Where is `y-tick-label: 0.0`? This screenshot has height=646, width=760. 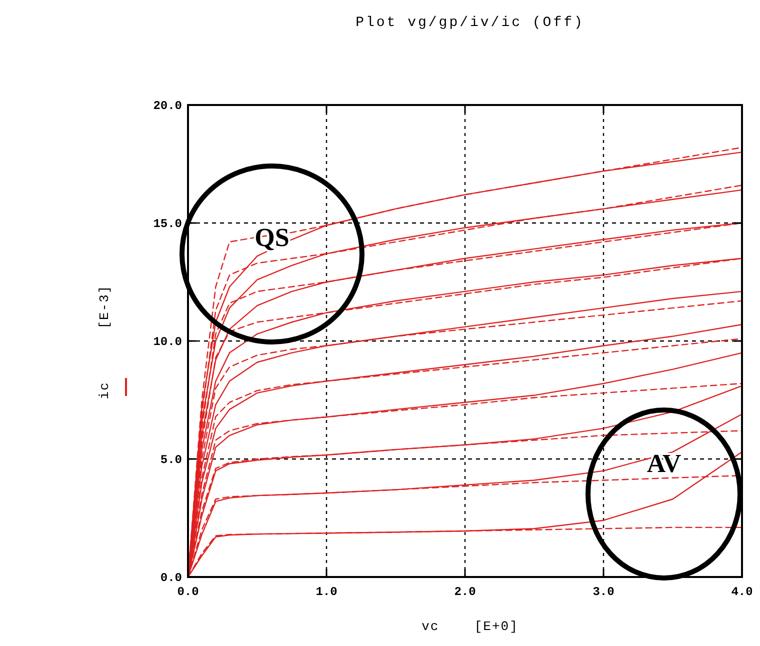 y-tick-label: 0.0 is located at coordinates (171, 578).